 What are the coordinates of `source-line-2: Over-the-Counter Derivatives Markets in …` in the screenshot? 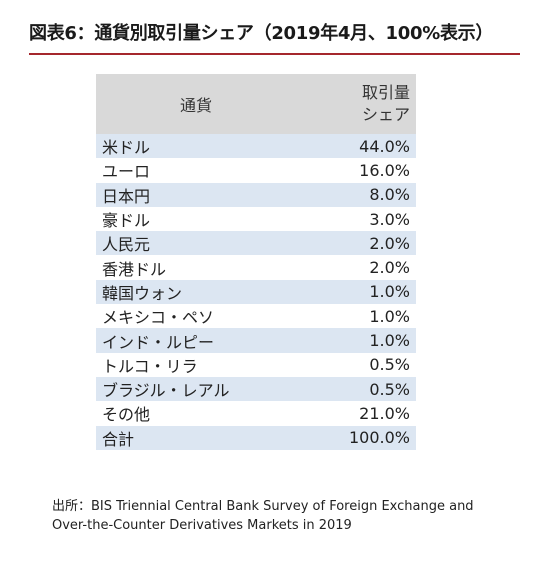 It's located at (202, 525).